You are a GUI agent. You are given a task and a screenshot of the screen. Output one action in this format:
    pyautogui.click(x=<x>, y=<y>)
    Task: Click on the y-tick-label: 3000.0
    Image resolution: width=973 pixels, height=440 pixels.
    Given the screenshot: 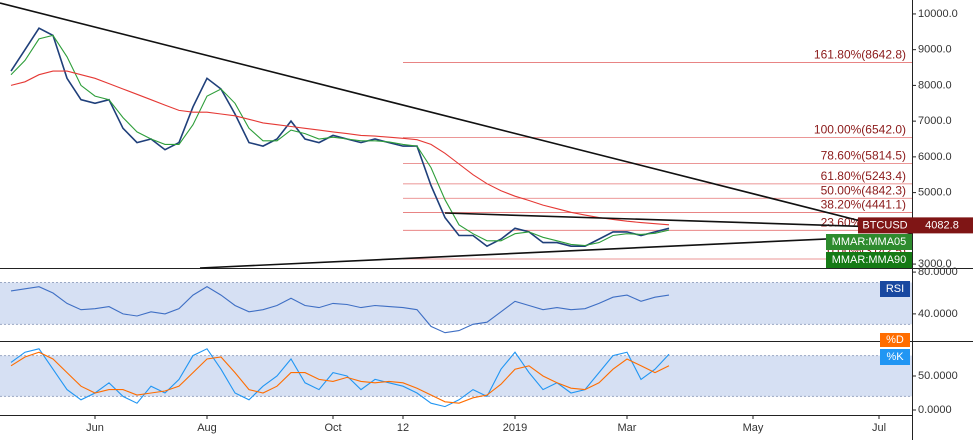 What is the action you would take?
    pyautogui.click(x=935, y=264)
    